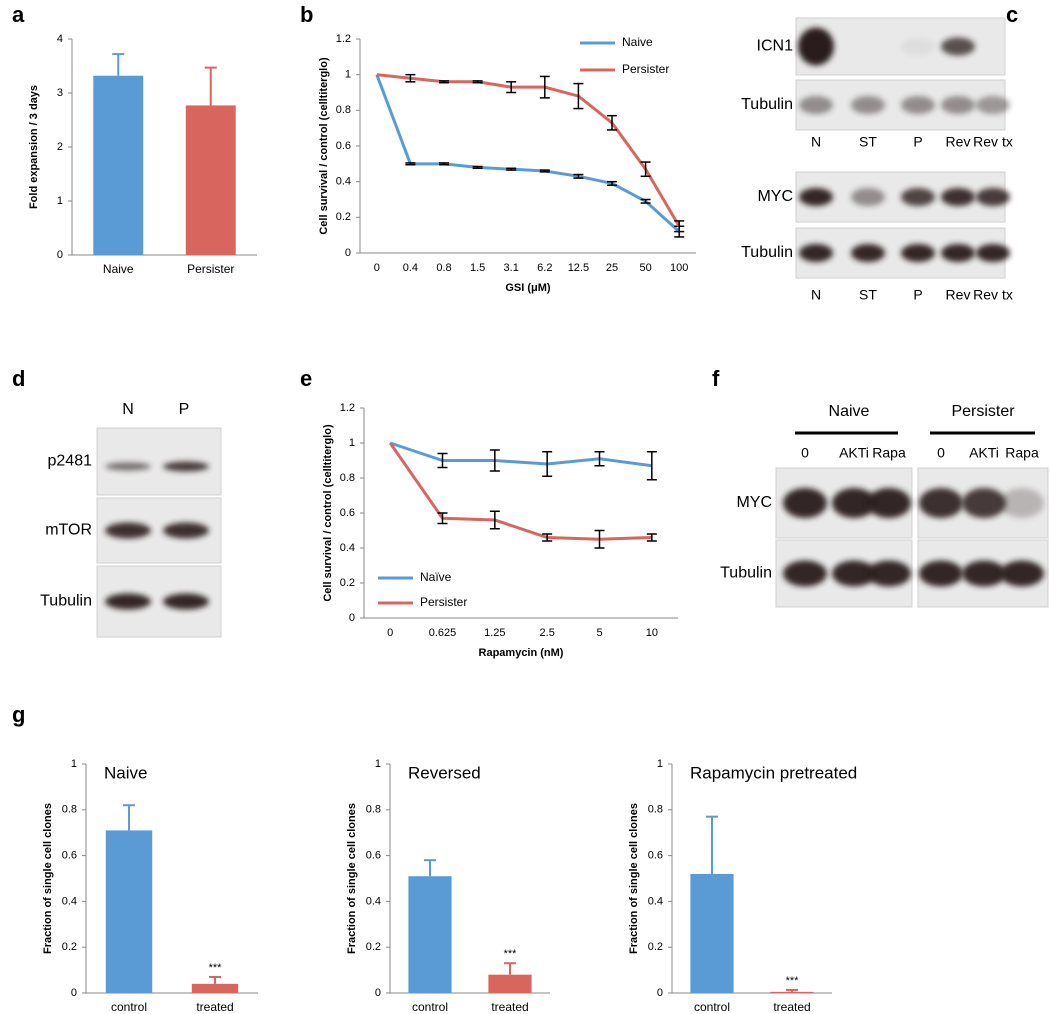 The height and width of the screenshot is (1014, 1050). What do you see at coordinates (443, 602) in the screenshot?
I see `legend-label: Persister` at bounding box center [443, 602].